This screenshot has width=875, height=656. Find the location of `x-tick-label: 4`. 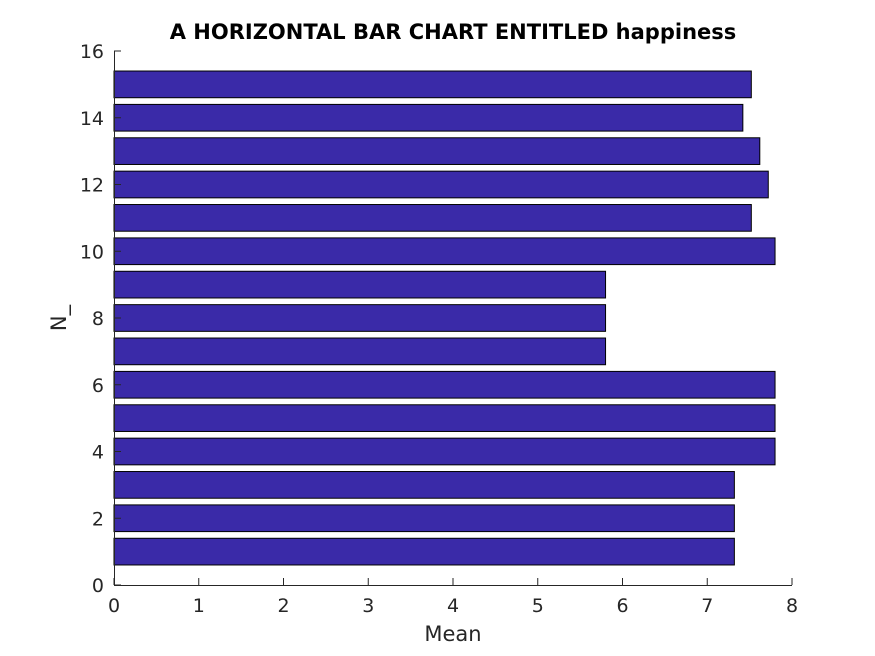

x-tick-label: 4 is located at coordinates (453, 606).